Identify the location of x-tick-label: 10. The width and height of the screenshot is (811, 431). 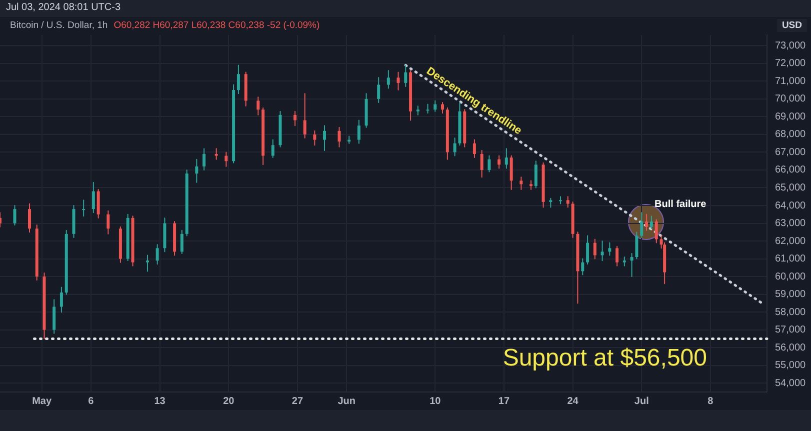
(436, 401).